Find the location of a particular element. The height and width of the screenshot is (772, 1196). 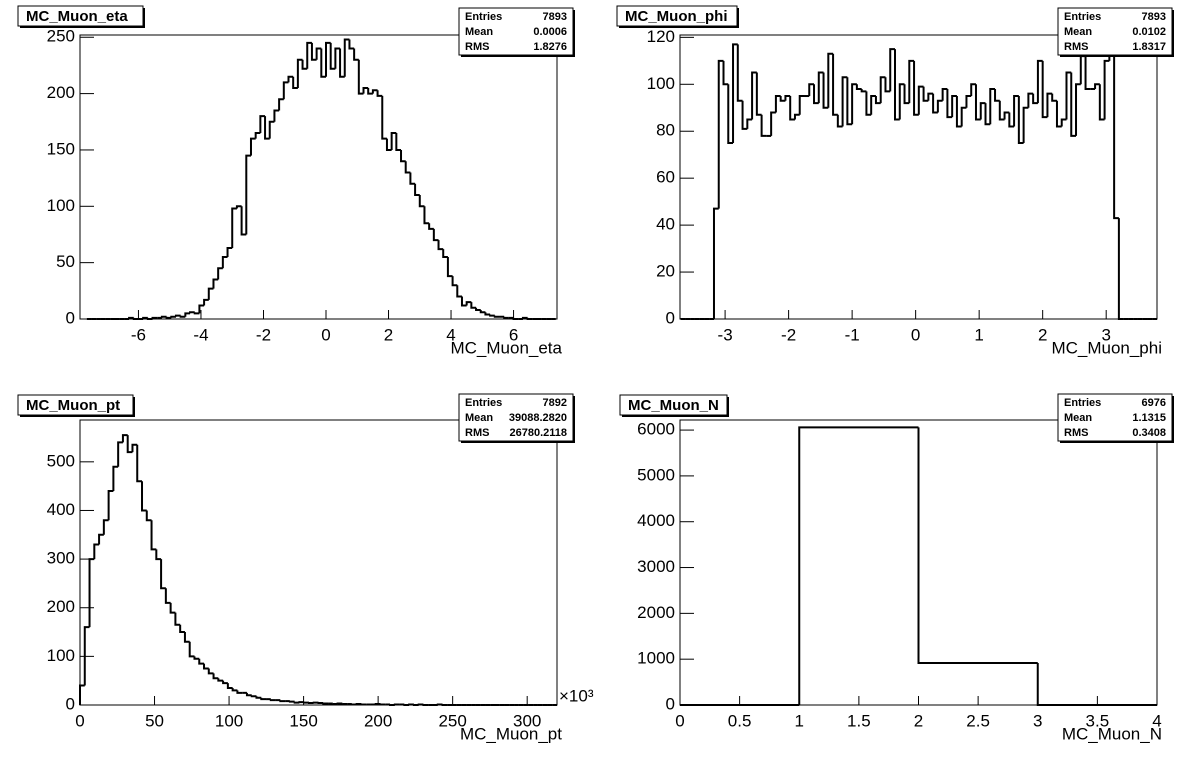

y-tick-label: 50 is located at coordinates (65, 261).